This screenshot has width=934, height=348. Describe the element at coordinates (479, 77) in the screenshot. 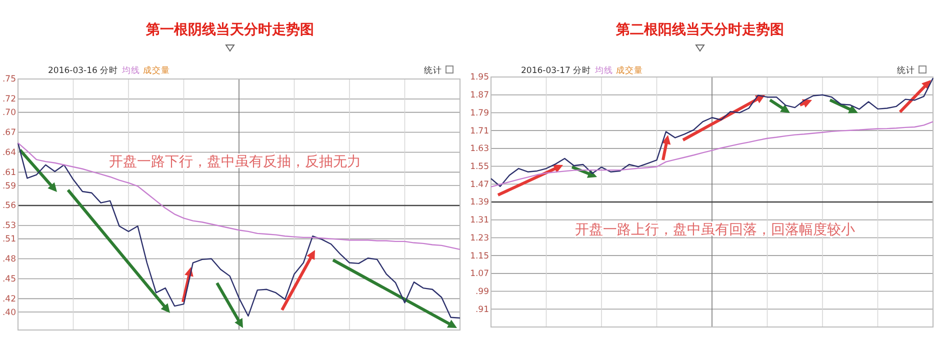

I see `y-tick-label: 1.95` at that location.